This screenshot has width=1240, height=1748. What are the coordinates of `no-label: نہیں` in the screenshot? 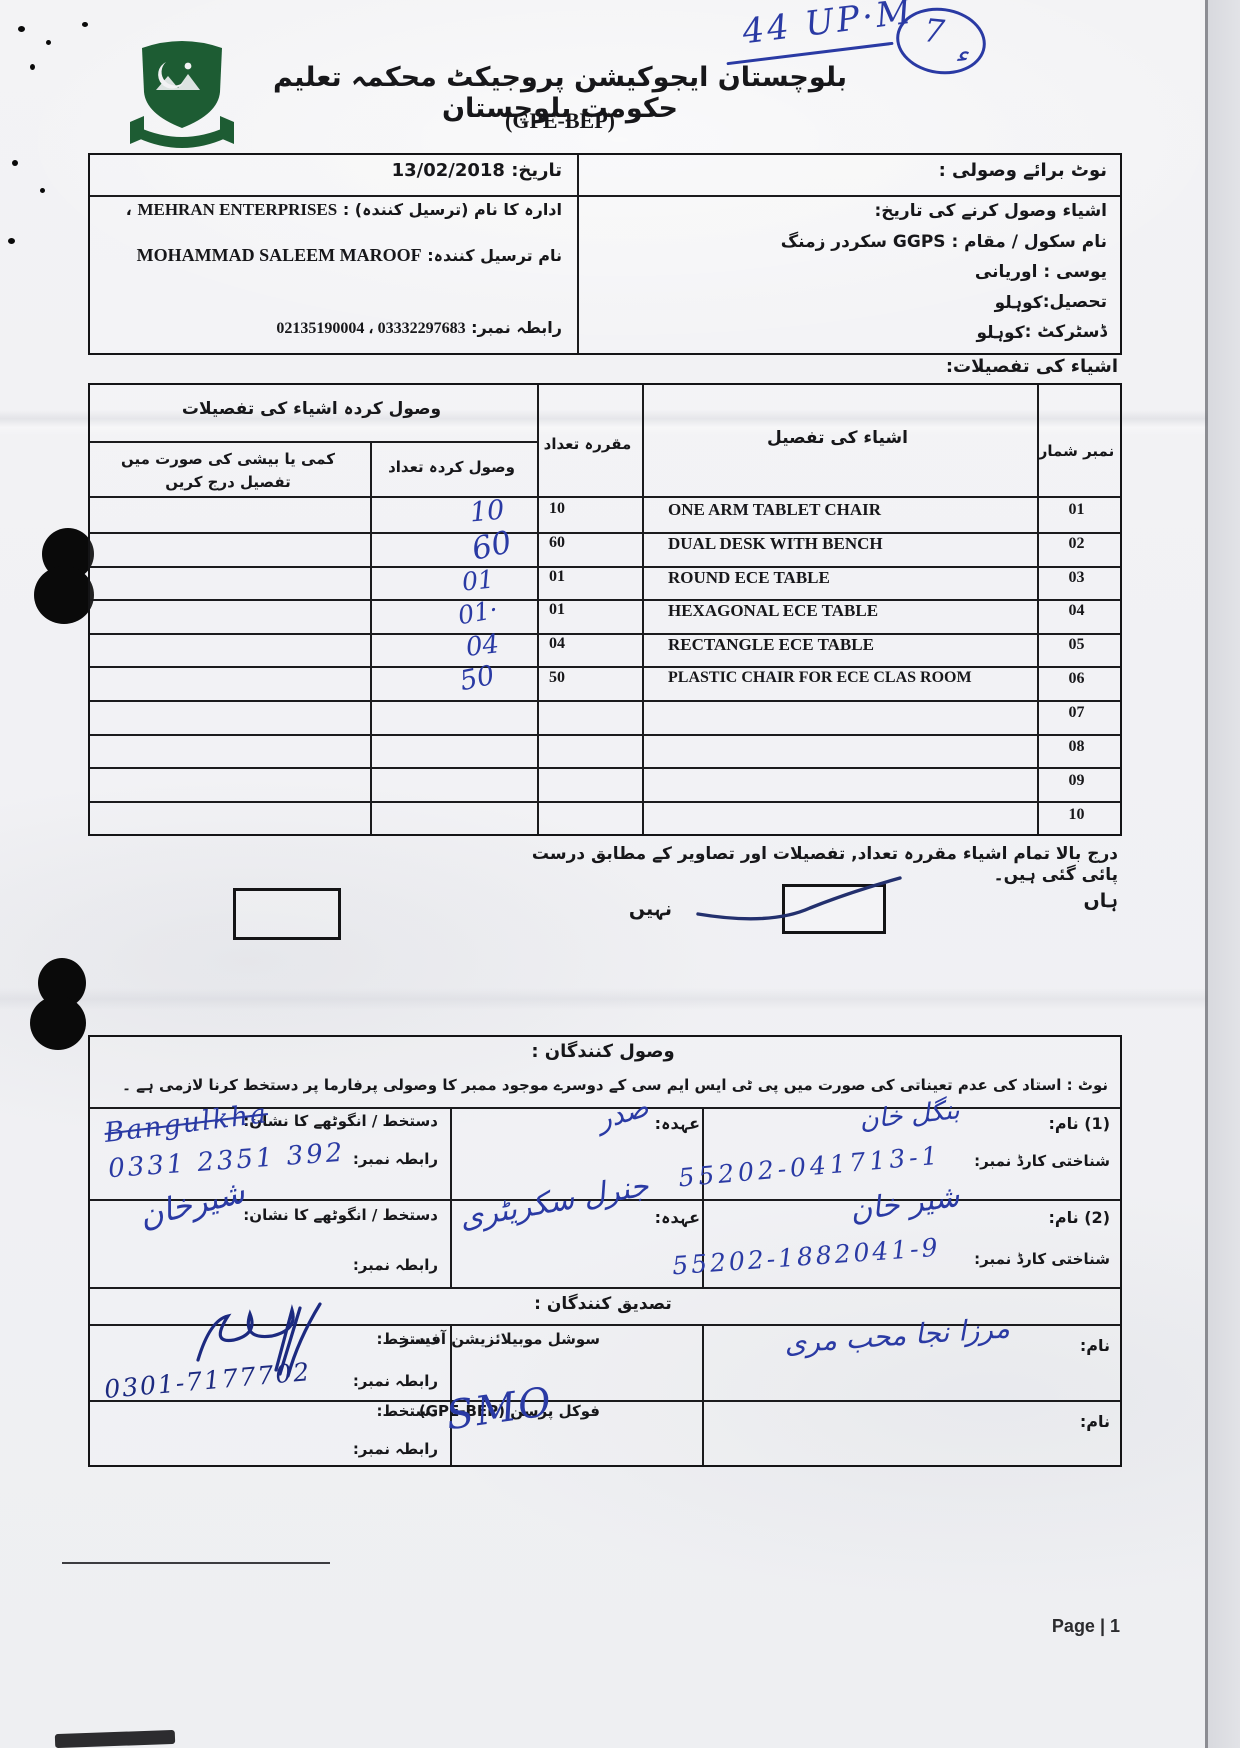 It's located at (650, 909).